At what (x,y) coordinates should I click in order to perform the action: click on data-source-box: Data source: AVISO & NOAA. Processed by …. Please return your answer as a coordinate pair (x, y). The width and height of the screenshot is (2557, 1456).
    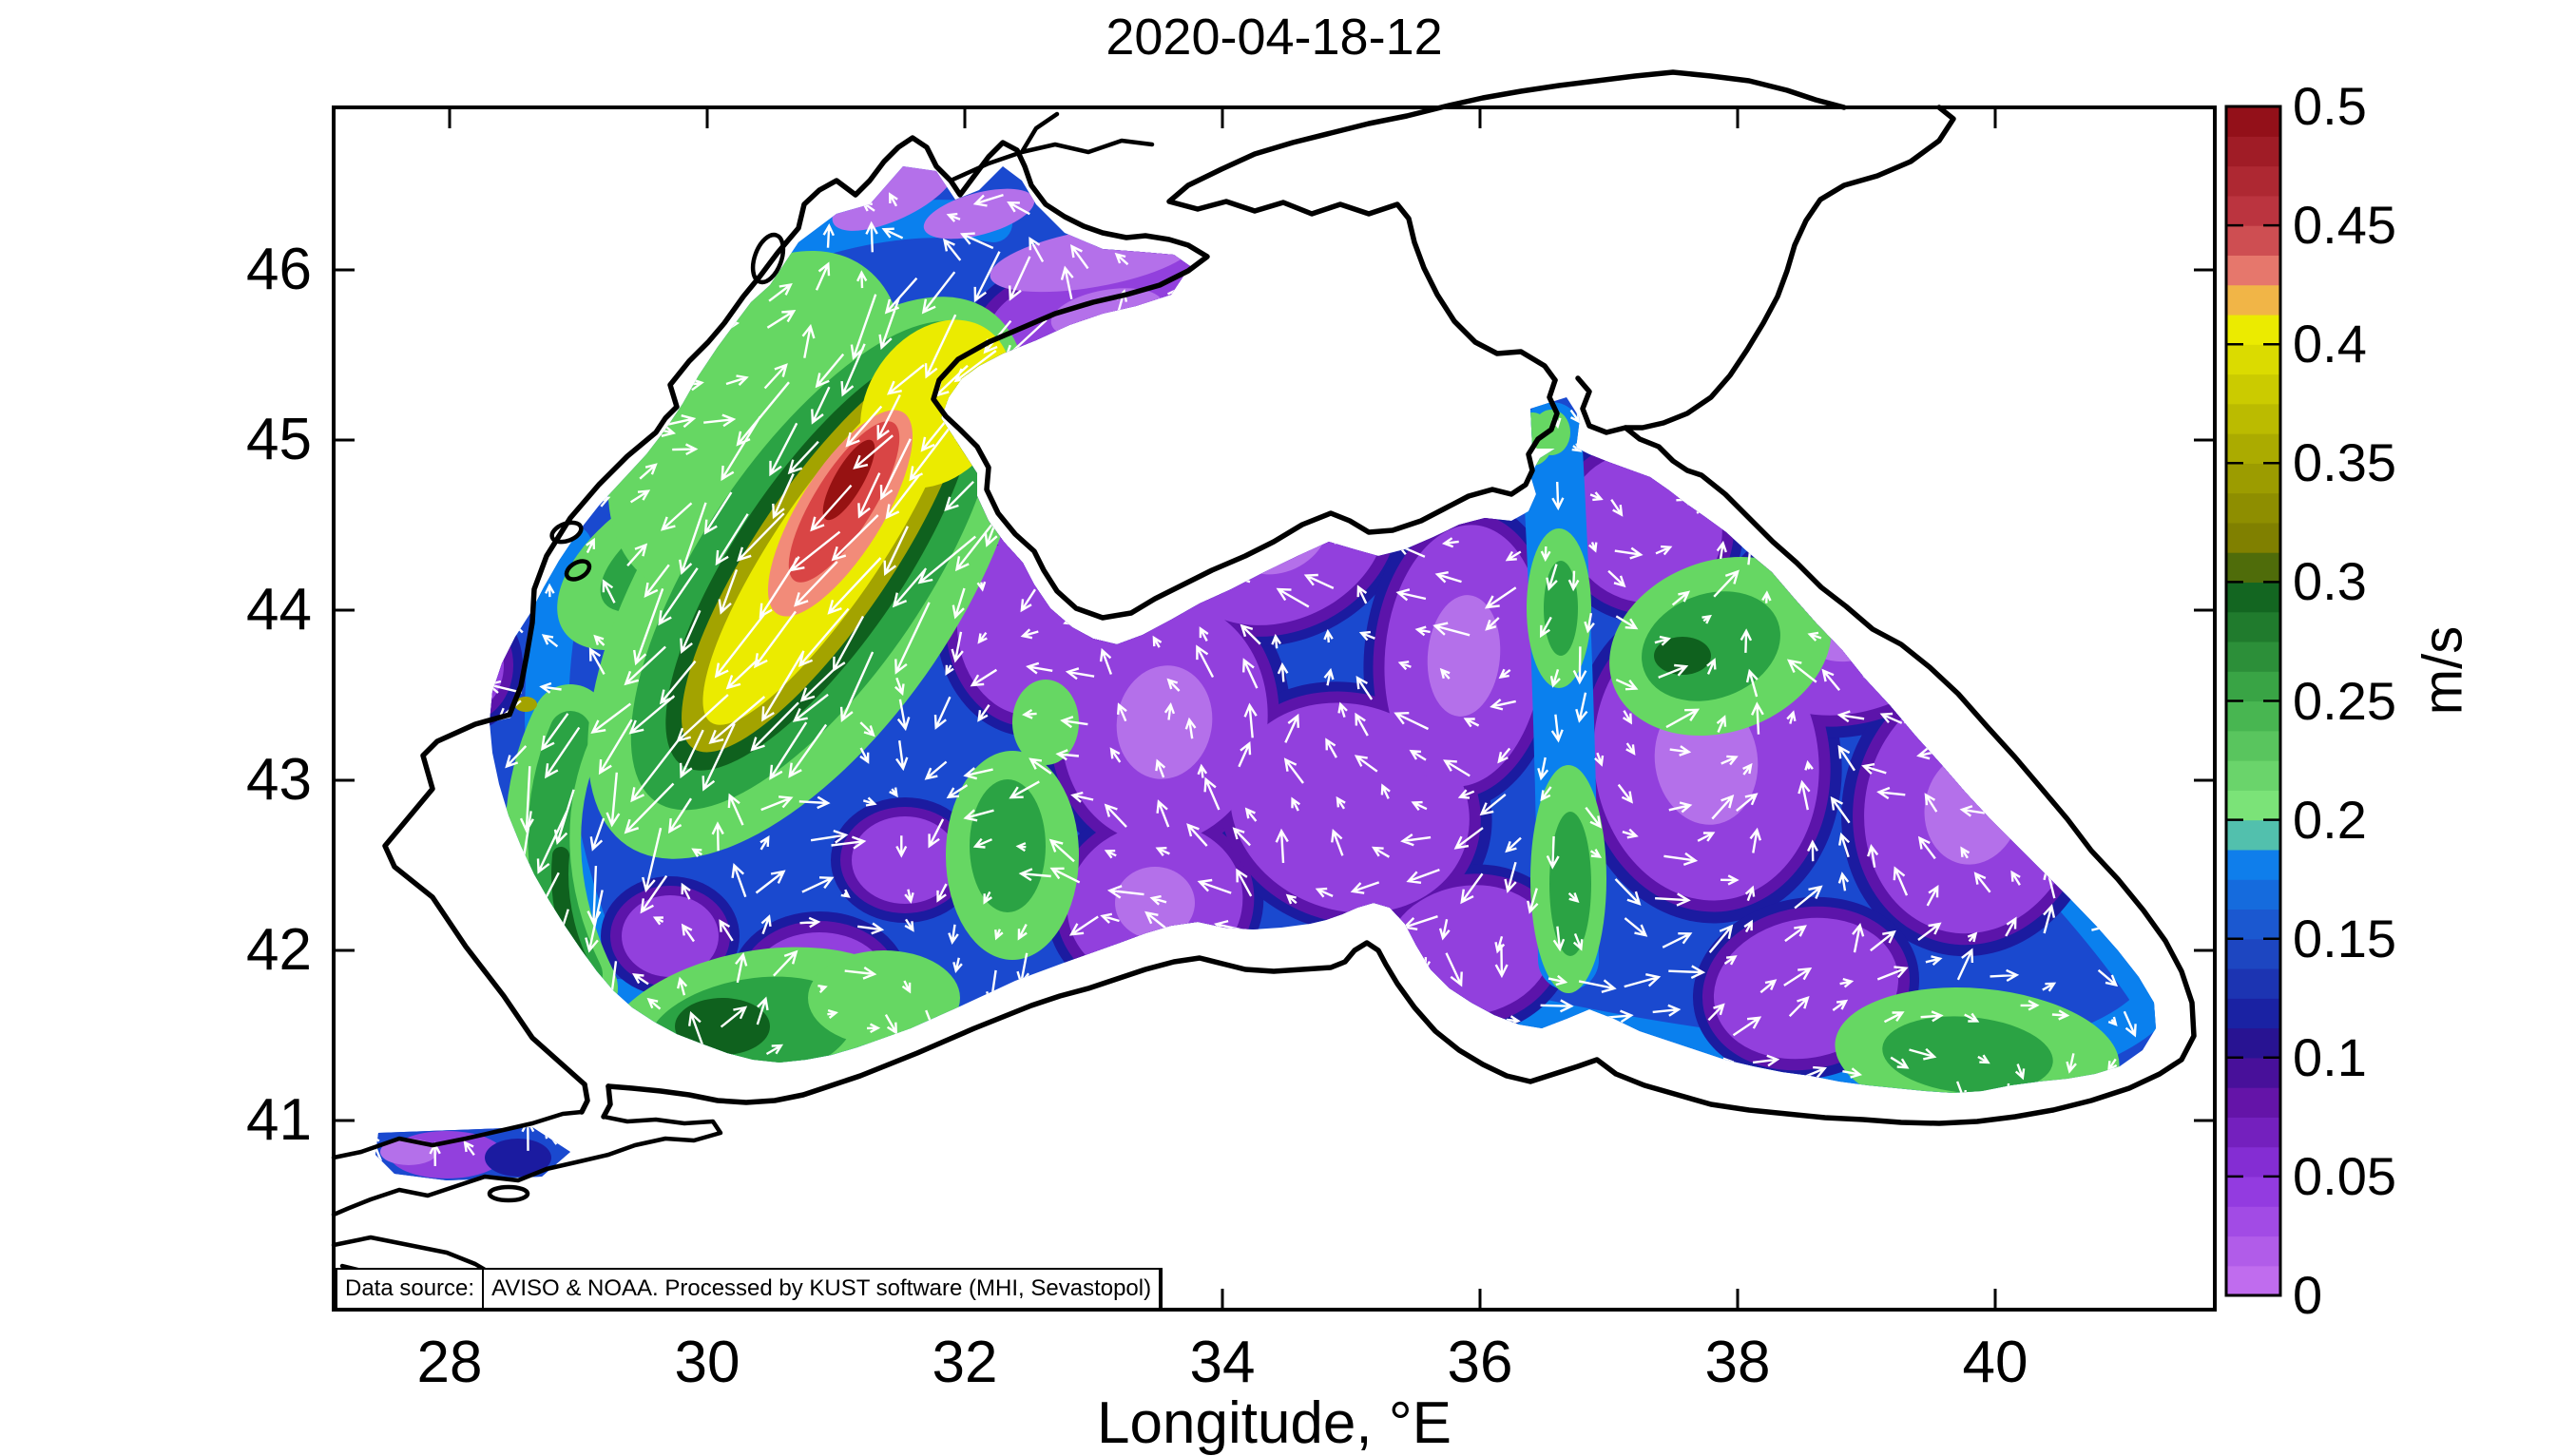
    Looking at the image, I should click on (750, 1289).